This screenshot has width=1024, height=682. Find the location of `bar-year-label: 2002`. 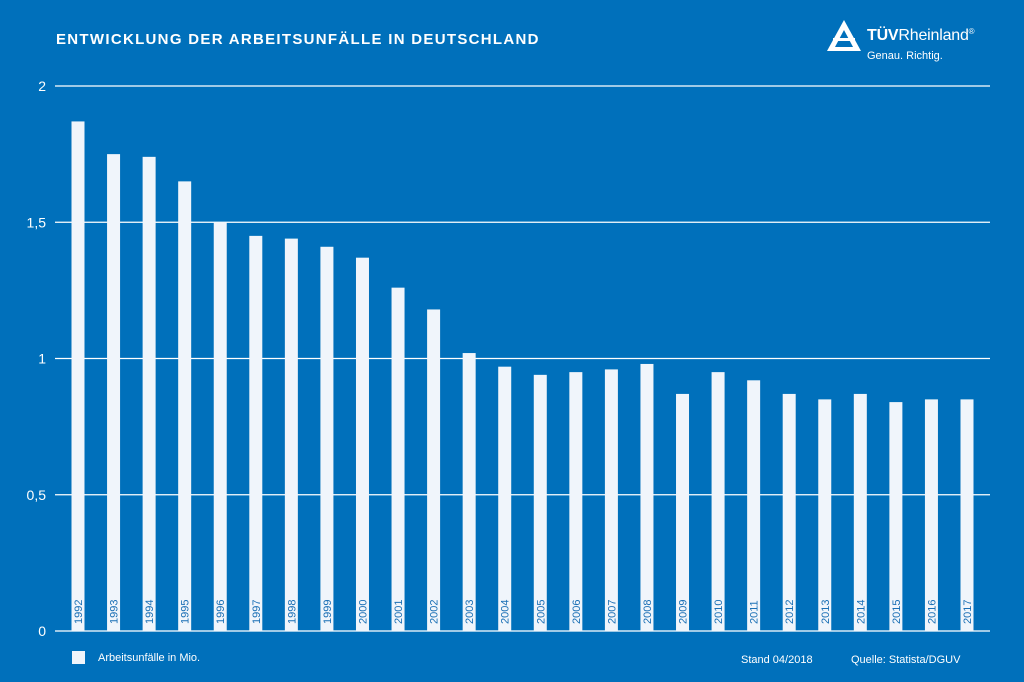

bar-year-label: 2002 is located at coordinates (435, 612).